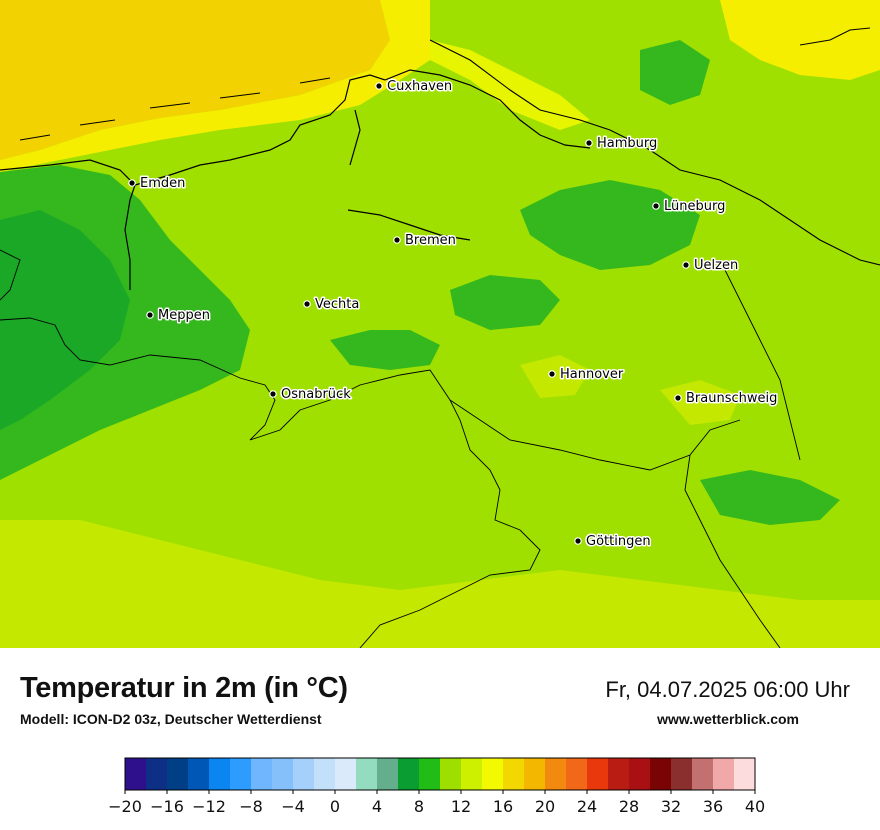 The height and width of the screenshot is (830, 880). Describe the element at coordinates (65, 320) in the screenshot. I see `cooler-zone-west` at that location.